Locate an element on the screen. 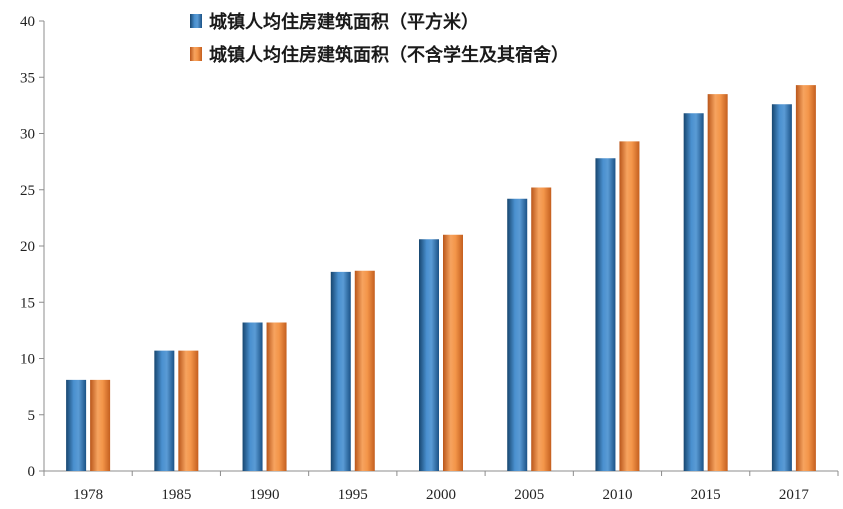  y-tick-label: 0 is located at coordinates (32, 472).